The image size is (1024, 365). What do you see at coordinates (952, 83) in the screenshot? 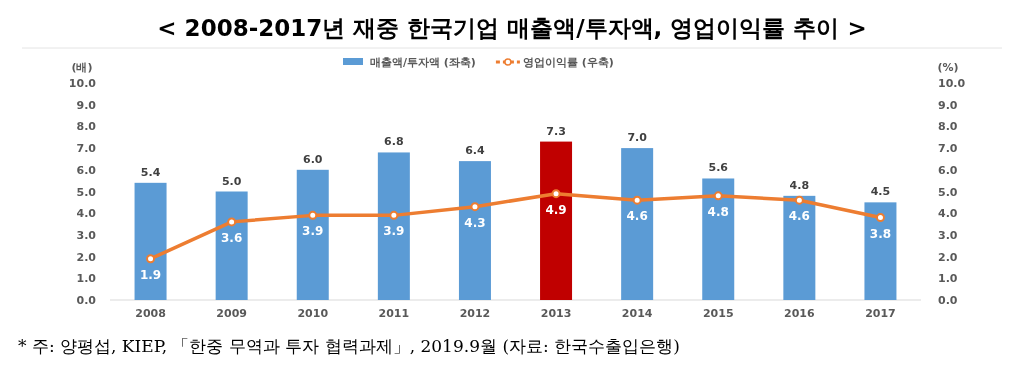
I see `y2-tick-label: 10.0` at bounding box center [952, 83].